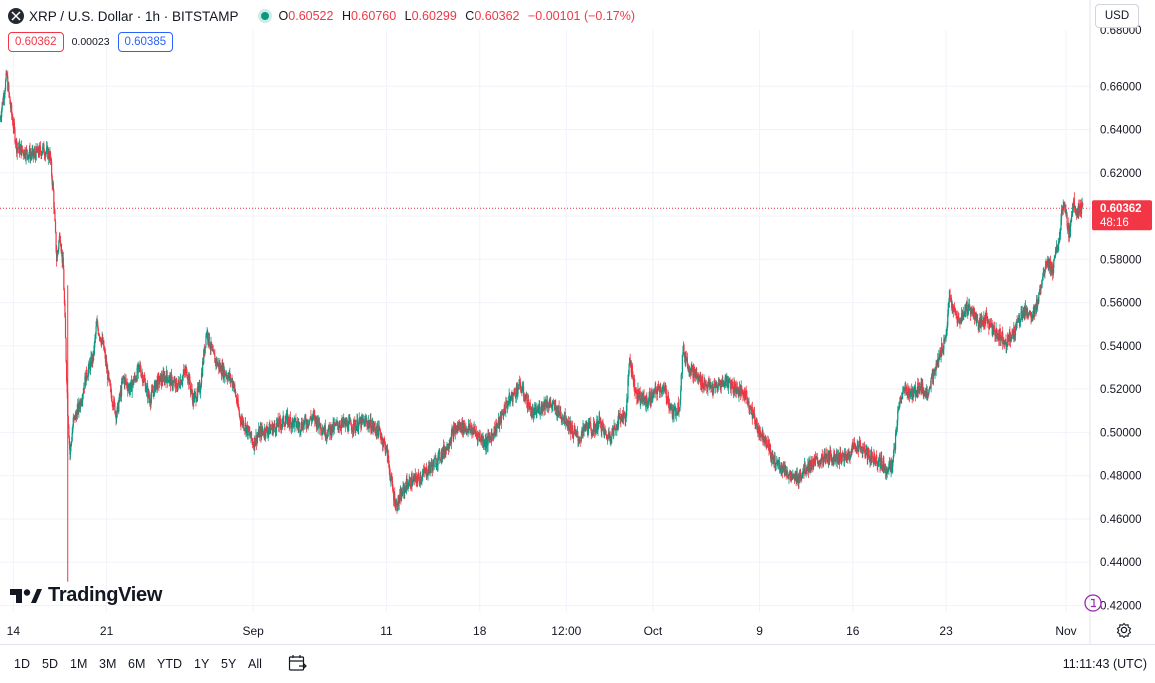 Image resolution: width=1155 pixels, height=683 pixels. What do you see at coordinates (408, 16) in the screenshot?
I see `ohlc-low-key: L` at bounding box center [408, 16].